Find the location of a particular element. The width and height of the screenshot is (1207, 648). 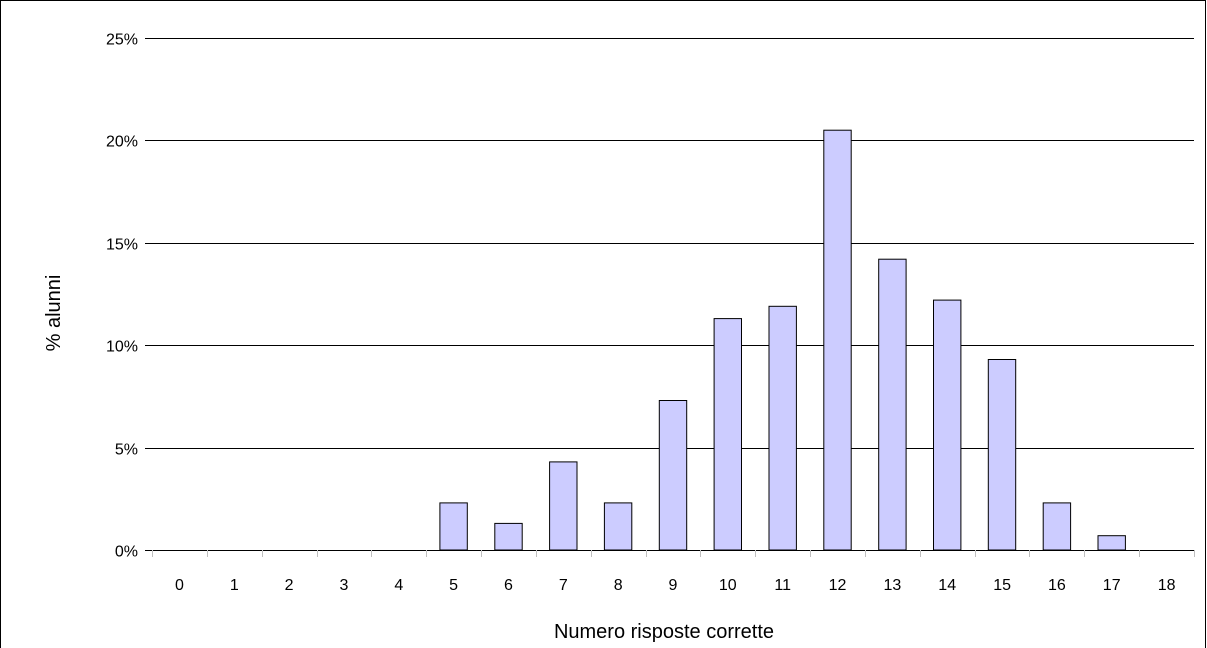

y-tick-label: 5% is located at coordinates (126, 450).